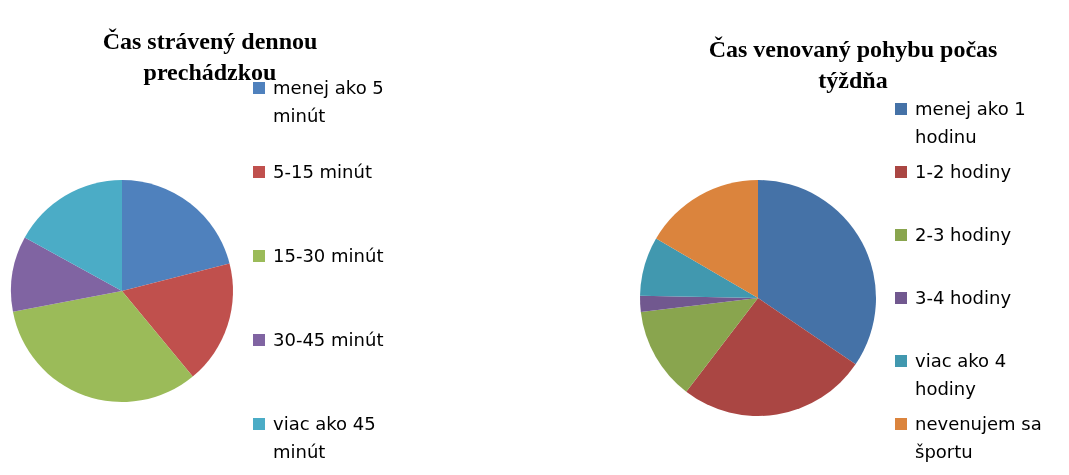  What do you see at coordinates (978, 438) in the screenshot?
I see `legend-label: nevenujem sa športu` at bounding box center [978, 438].